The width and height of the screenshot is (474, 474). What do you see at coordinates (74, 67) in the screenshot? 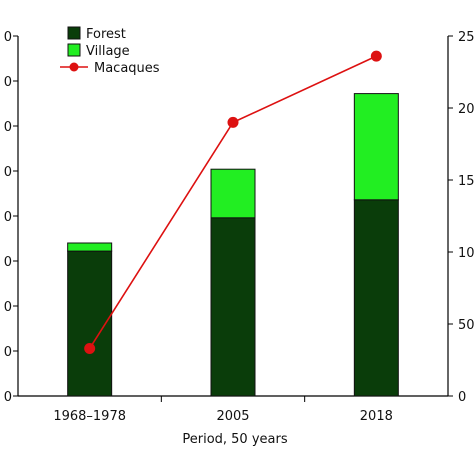
I see `legend-point-swatch` at bounding box center [74, 67].